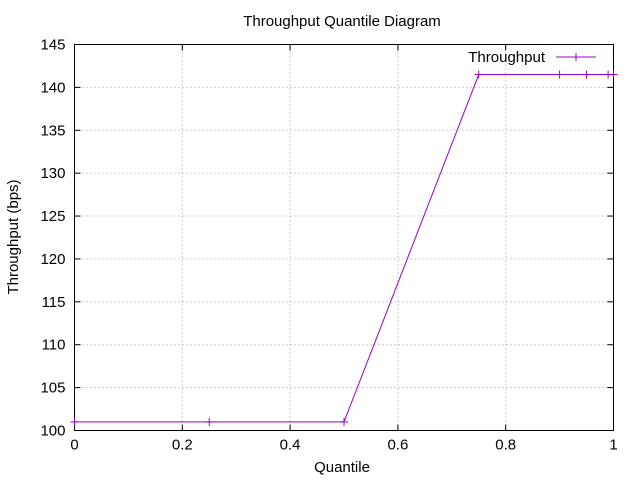  What do you see at coordinates (52, 216) in the screenshot?
I see `y-tick-label: 125` at bounding box center [52, 216].